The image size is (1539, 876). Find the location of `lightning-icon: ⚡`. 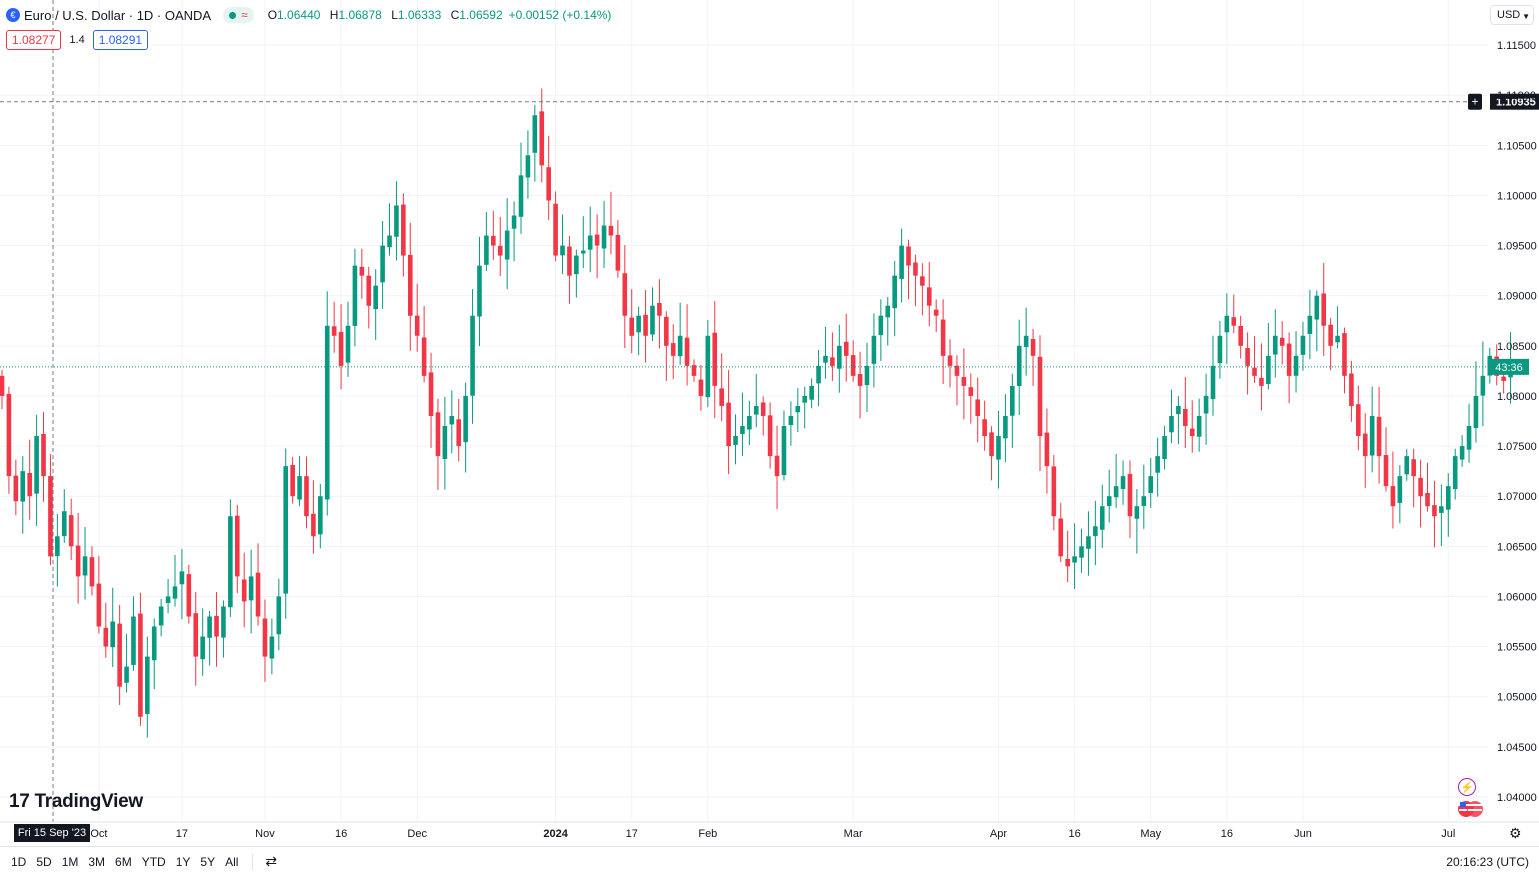

lightning-icon: ⚡ is located at coordinates (1467, 787).